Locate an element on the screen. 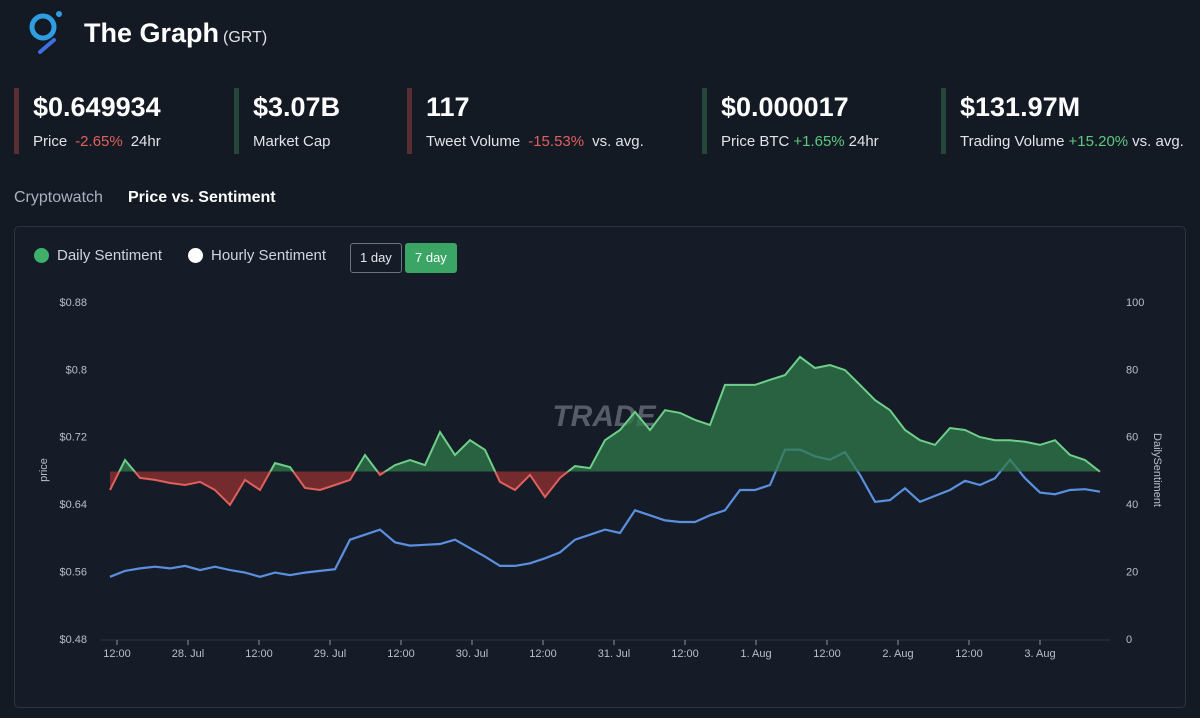  stat-change: +1.65% is located at coordinates (819, 141).